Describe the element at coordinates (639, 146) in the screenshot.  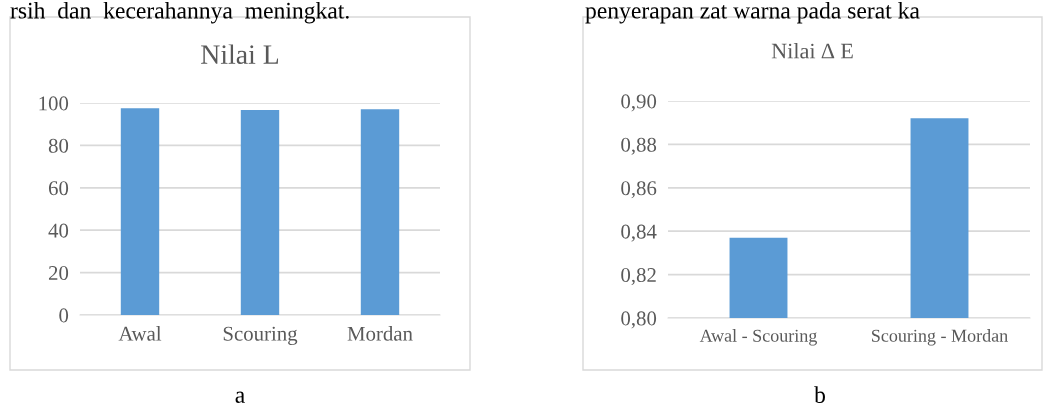
I see `y-tick-label: 0,88` at that location.